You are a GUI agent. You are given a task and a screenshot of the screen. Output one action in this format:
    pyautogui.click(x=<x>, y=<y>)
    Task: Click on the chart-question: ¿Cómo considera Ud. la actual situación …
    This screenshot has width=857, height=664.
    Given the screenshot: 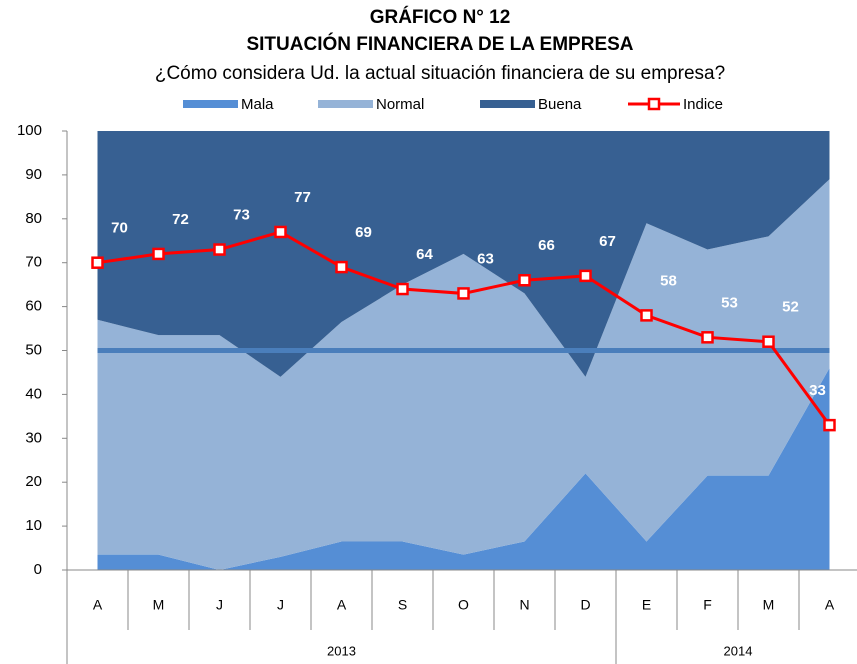 What is the action you would take?
    pyautogui.click(x=440, y=73)
    